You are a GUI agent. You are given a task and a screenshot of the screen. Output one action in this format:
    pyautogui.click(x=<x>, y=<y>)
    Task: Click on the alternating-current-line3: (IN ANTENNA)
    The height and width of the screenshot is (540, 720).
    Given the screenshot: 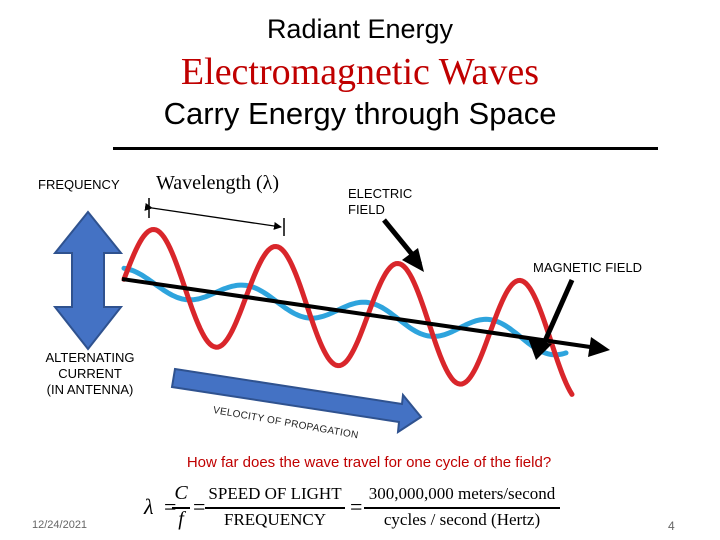 What is the action you would take?
    pyautogui.click(x=90, y=389)
    